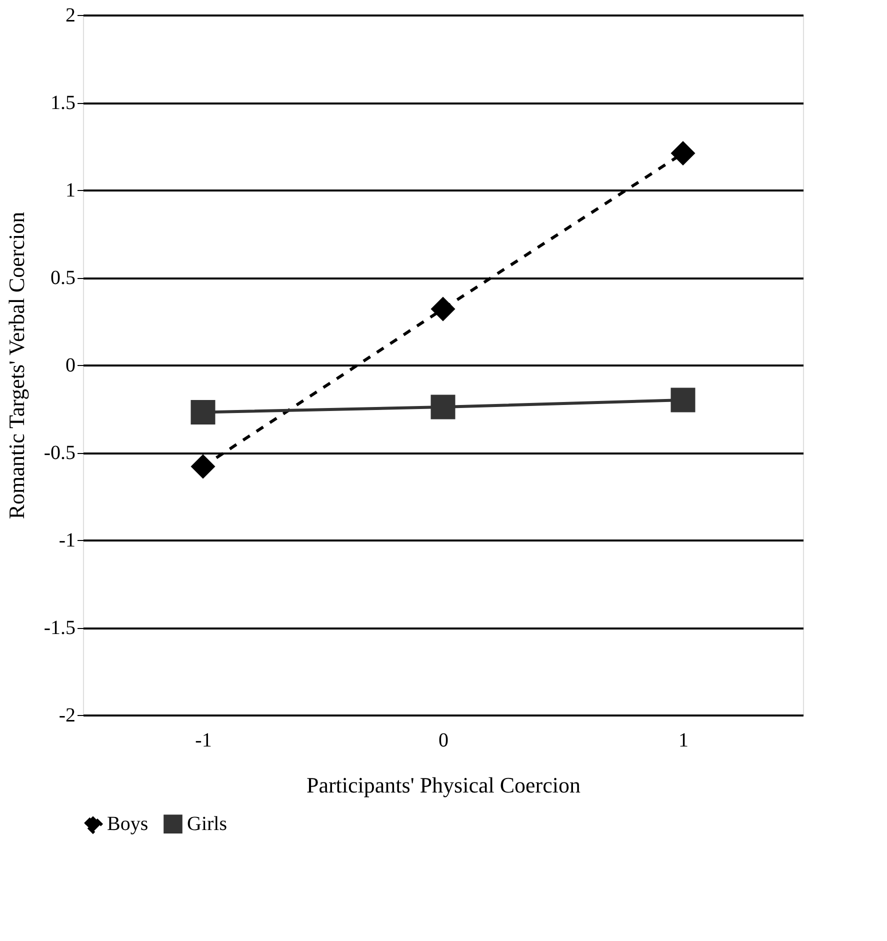  What do you see at coordinates (207, 824) in the screenshot?
I see `legend-label: Girls` at bounding box center [207, 824].